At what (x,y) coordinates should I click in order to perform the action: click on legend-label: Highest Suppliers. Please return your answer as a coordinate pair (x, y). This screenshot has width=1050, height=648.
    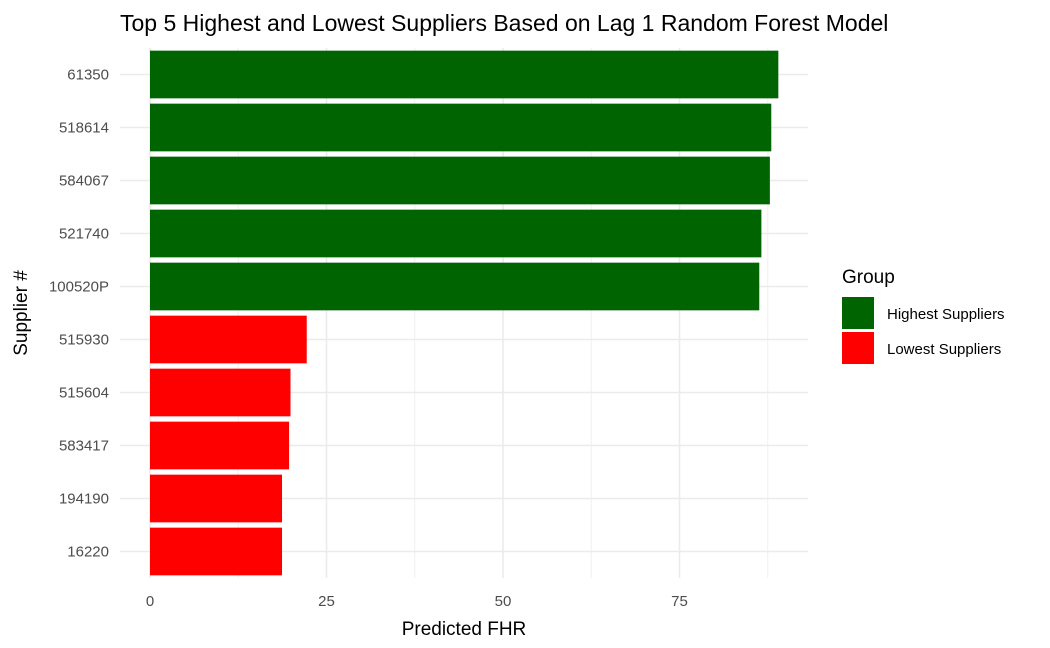
    Looking at the image, I should click on (946, 314).